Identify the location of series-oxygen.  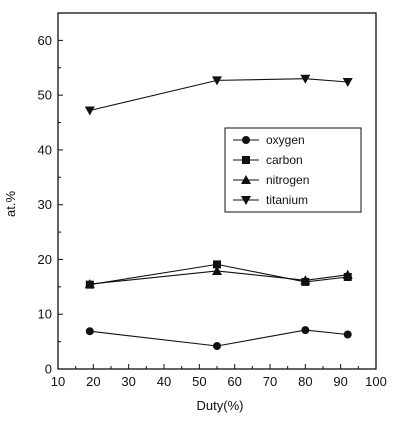
(218, 338).